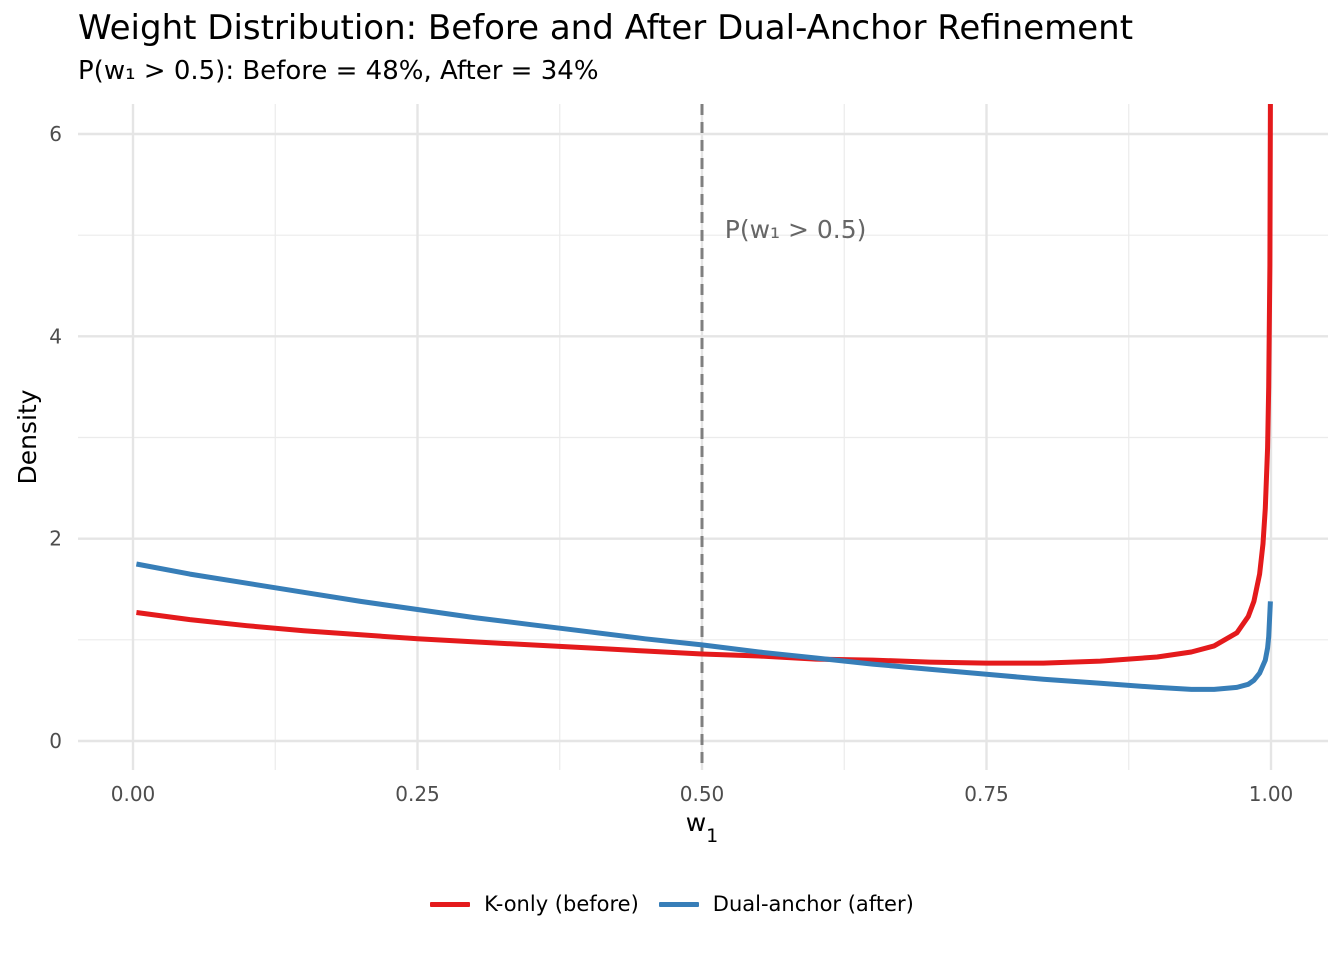 The image size is (1344, 960). Describe the element at coordinates (1271, 794) in the screenshot. I see `x-tick-label: 1.00` at that location.